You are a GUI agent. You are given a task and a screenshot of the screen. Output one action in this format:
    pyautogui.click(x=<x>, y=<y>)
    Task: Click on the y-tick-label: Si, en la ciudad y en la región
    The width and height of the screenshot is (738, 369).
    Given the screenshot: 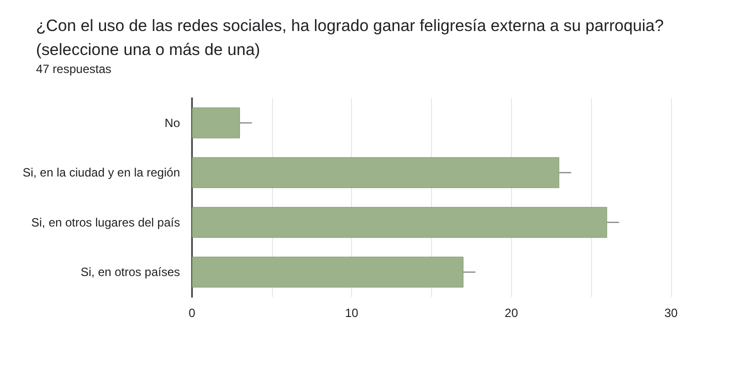 What is the action you would take?
    pyautogui.click(x=101, y=173)
    